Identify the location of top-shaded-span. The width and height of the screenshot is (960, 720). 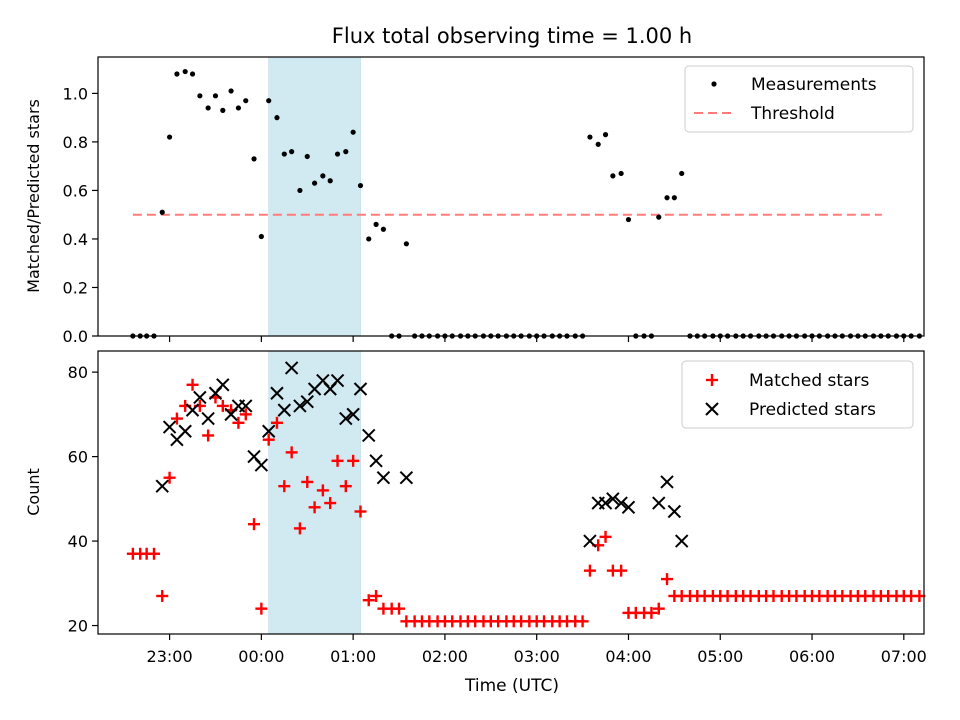
(314, 196).